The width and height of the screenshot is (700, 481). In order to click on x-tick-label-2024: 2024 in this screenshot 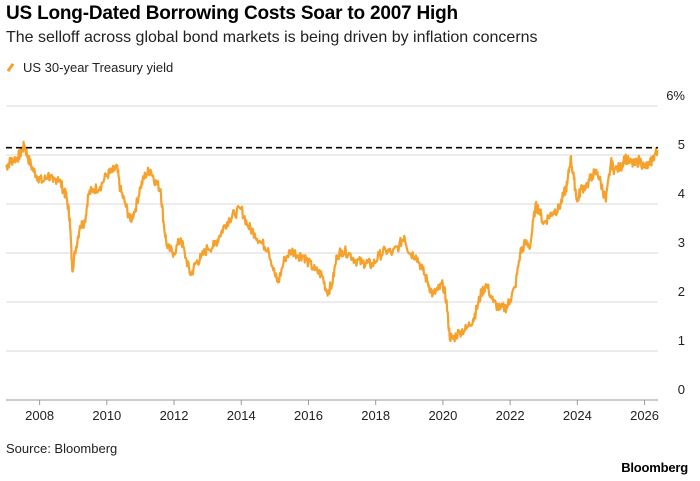, I will do `click(577, 415)`.